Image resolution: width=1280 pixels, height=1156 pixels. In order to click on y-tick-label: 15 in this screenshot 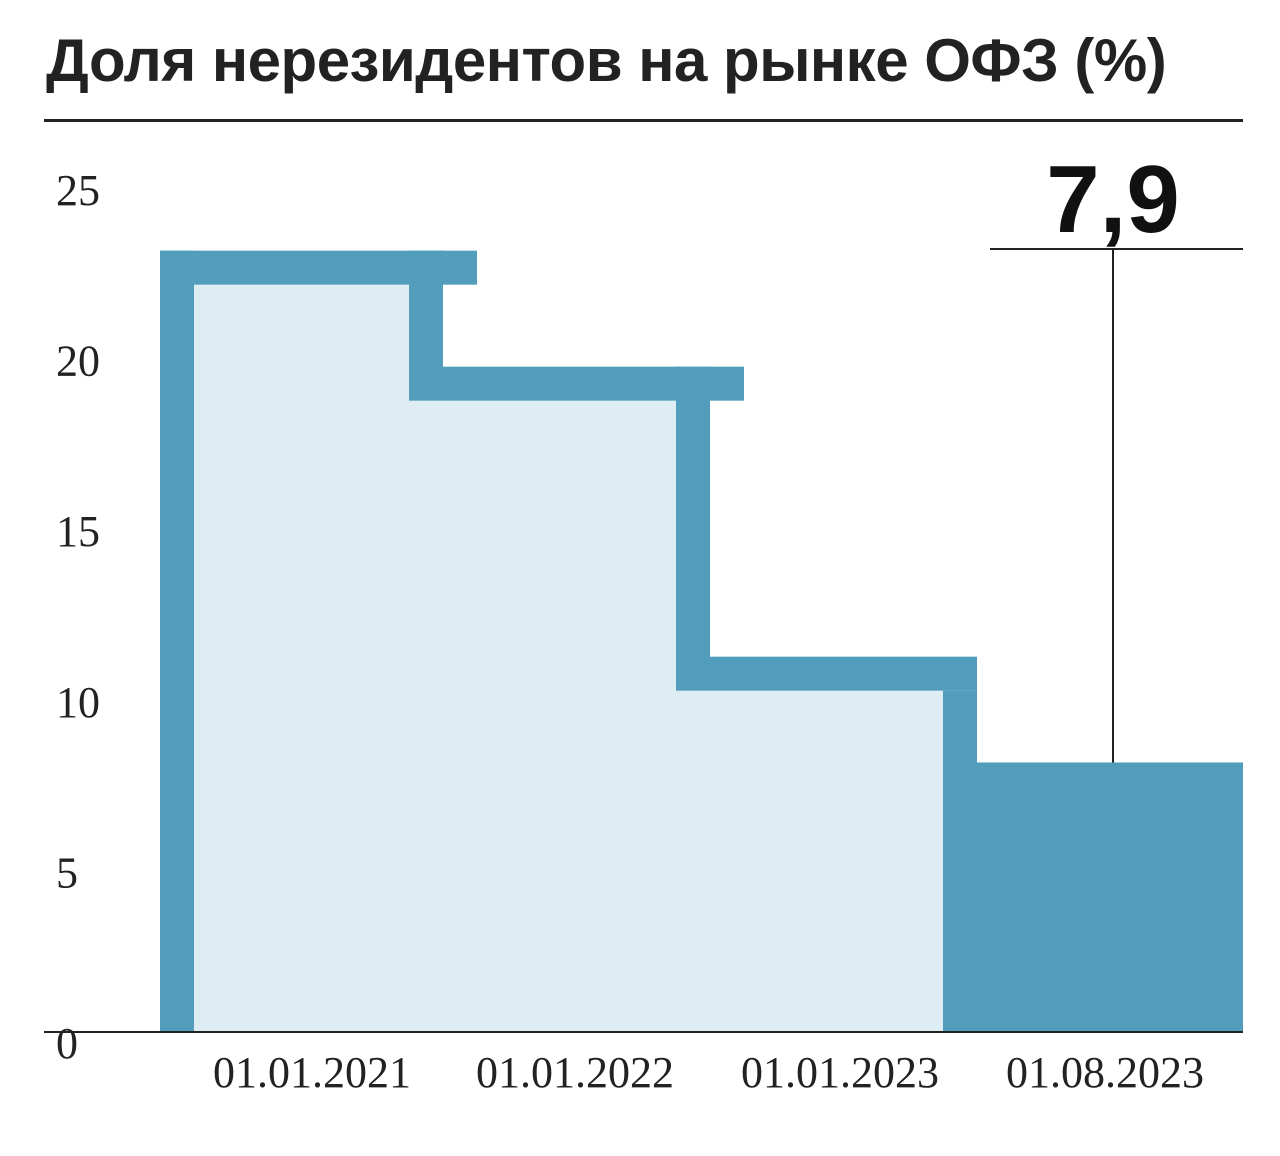, I will do `click(78, 531)`.